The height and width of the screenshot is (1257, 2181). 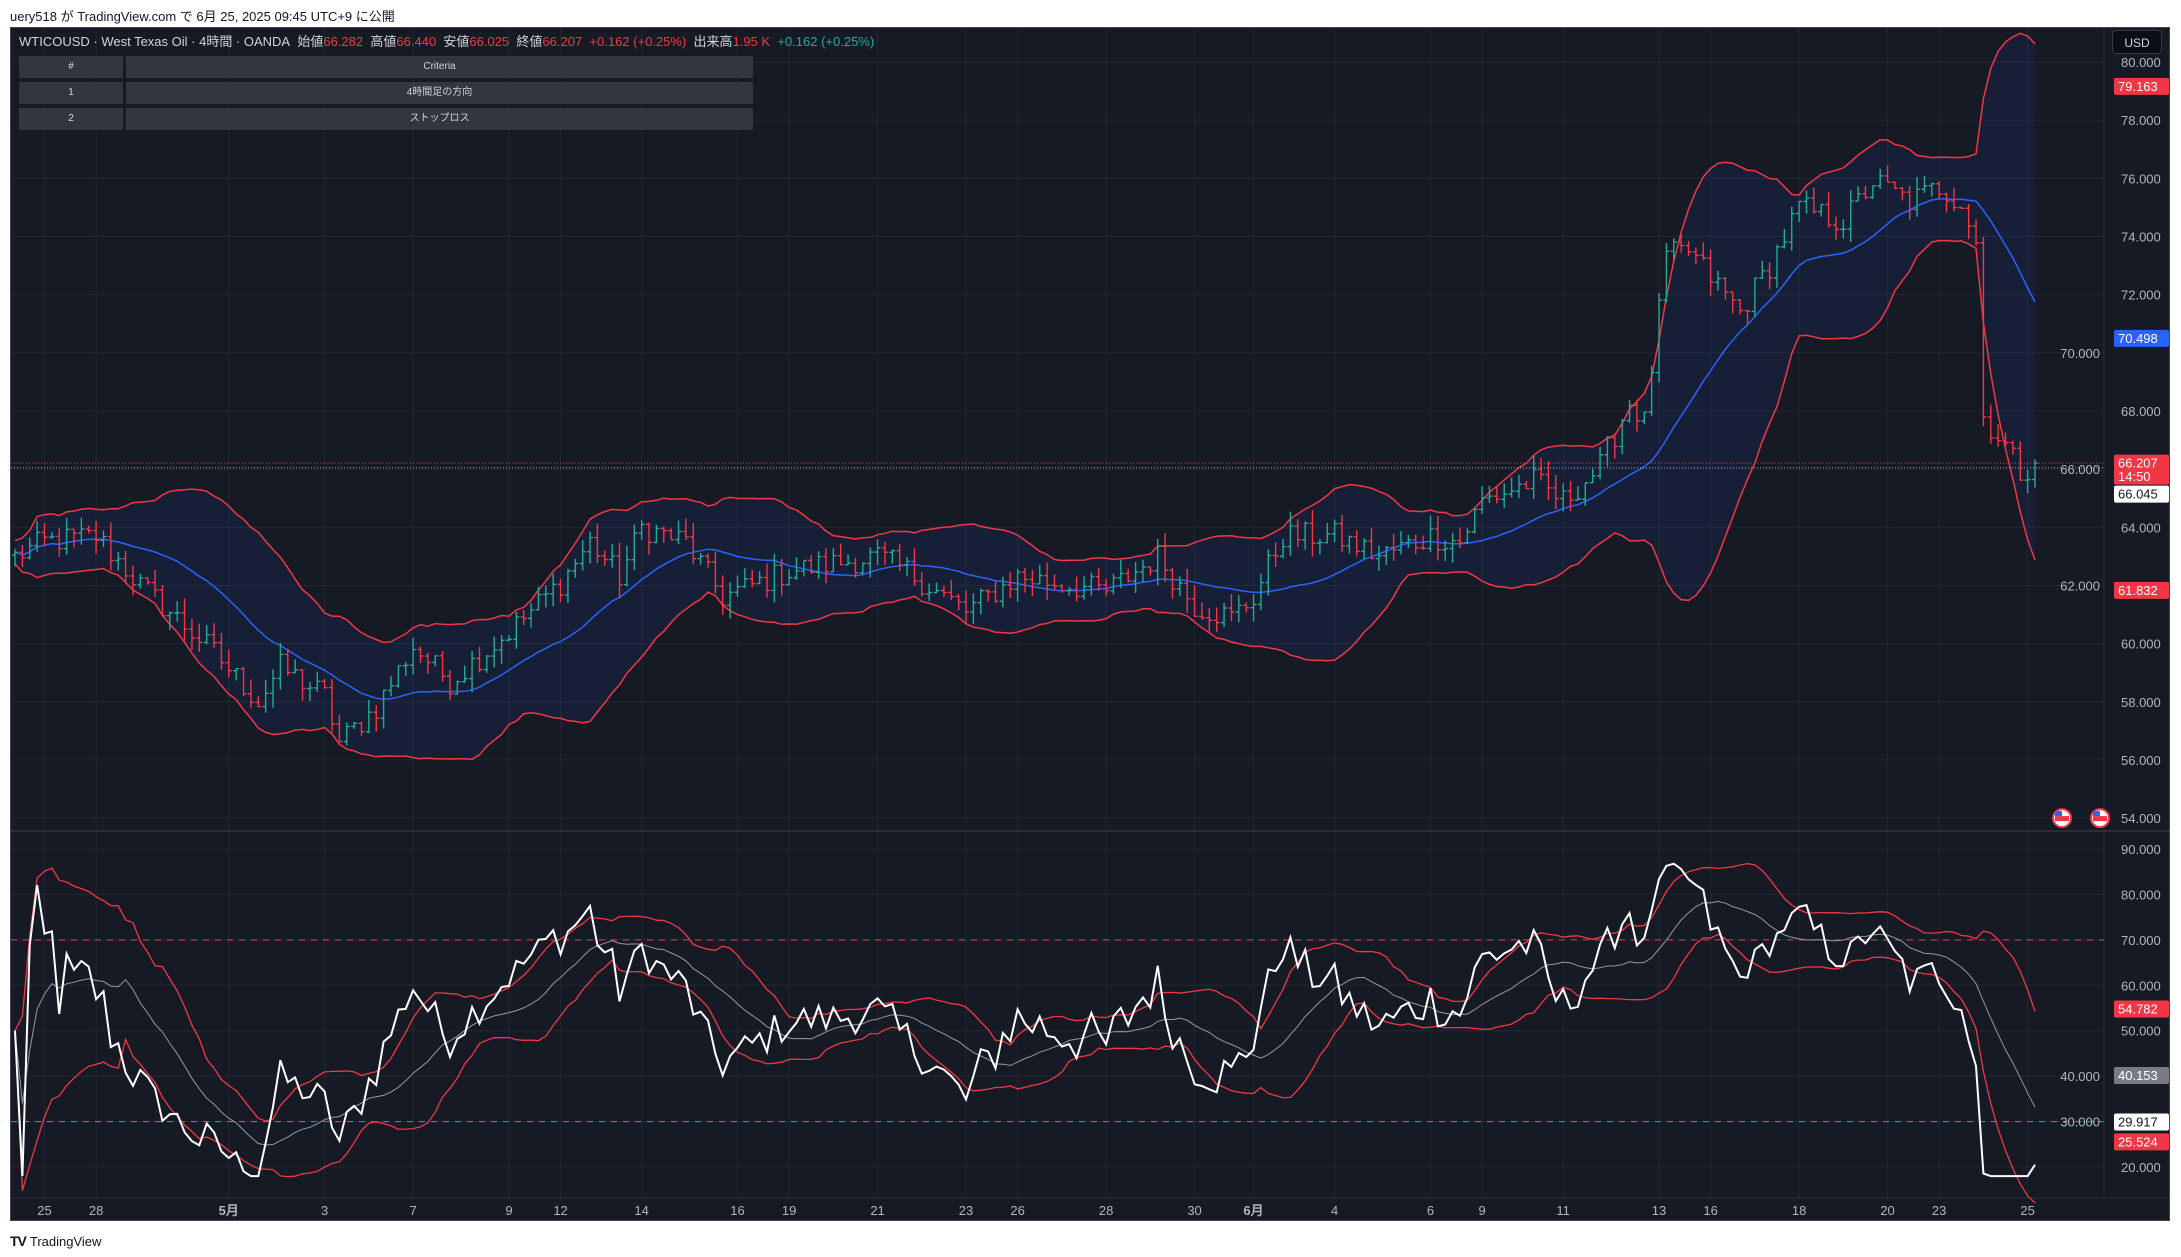 I want to click on rsi-badge: 25.524, so click(x=2138, y=1141).